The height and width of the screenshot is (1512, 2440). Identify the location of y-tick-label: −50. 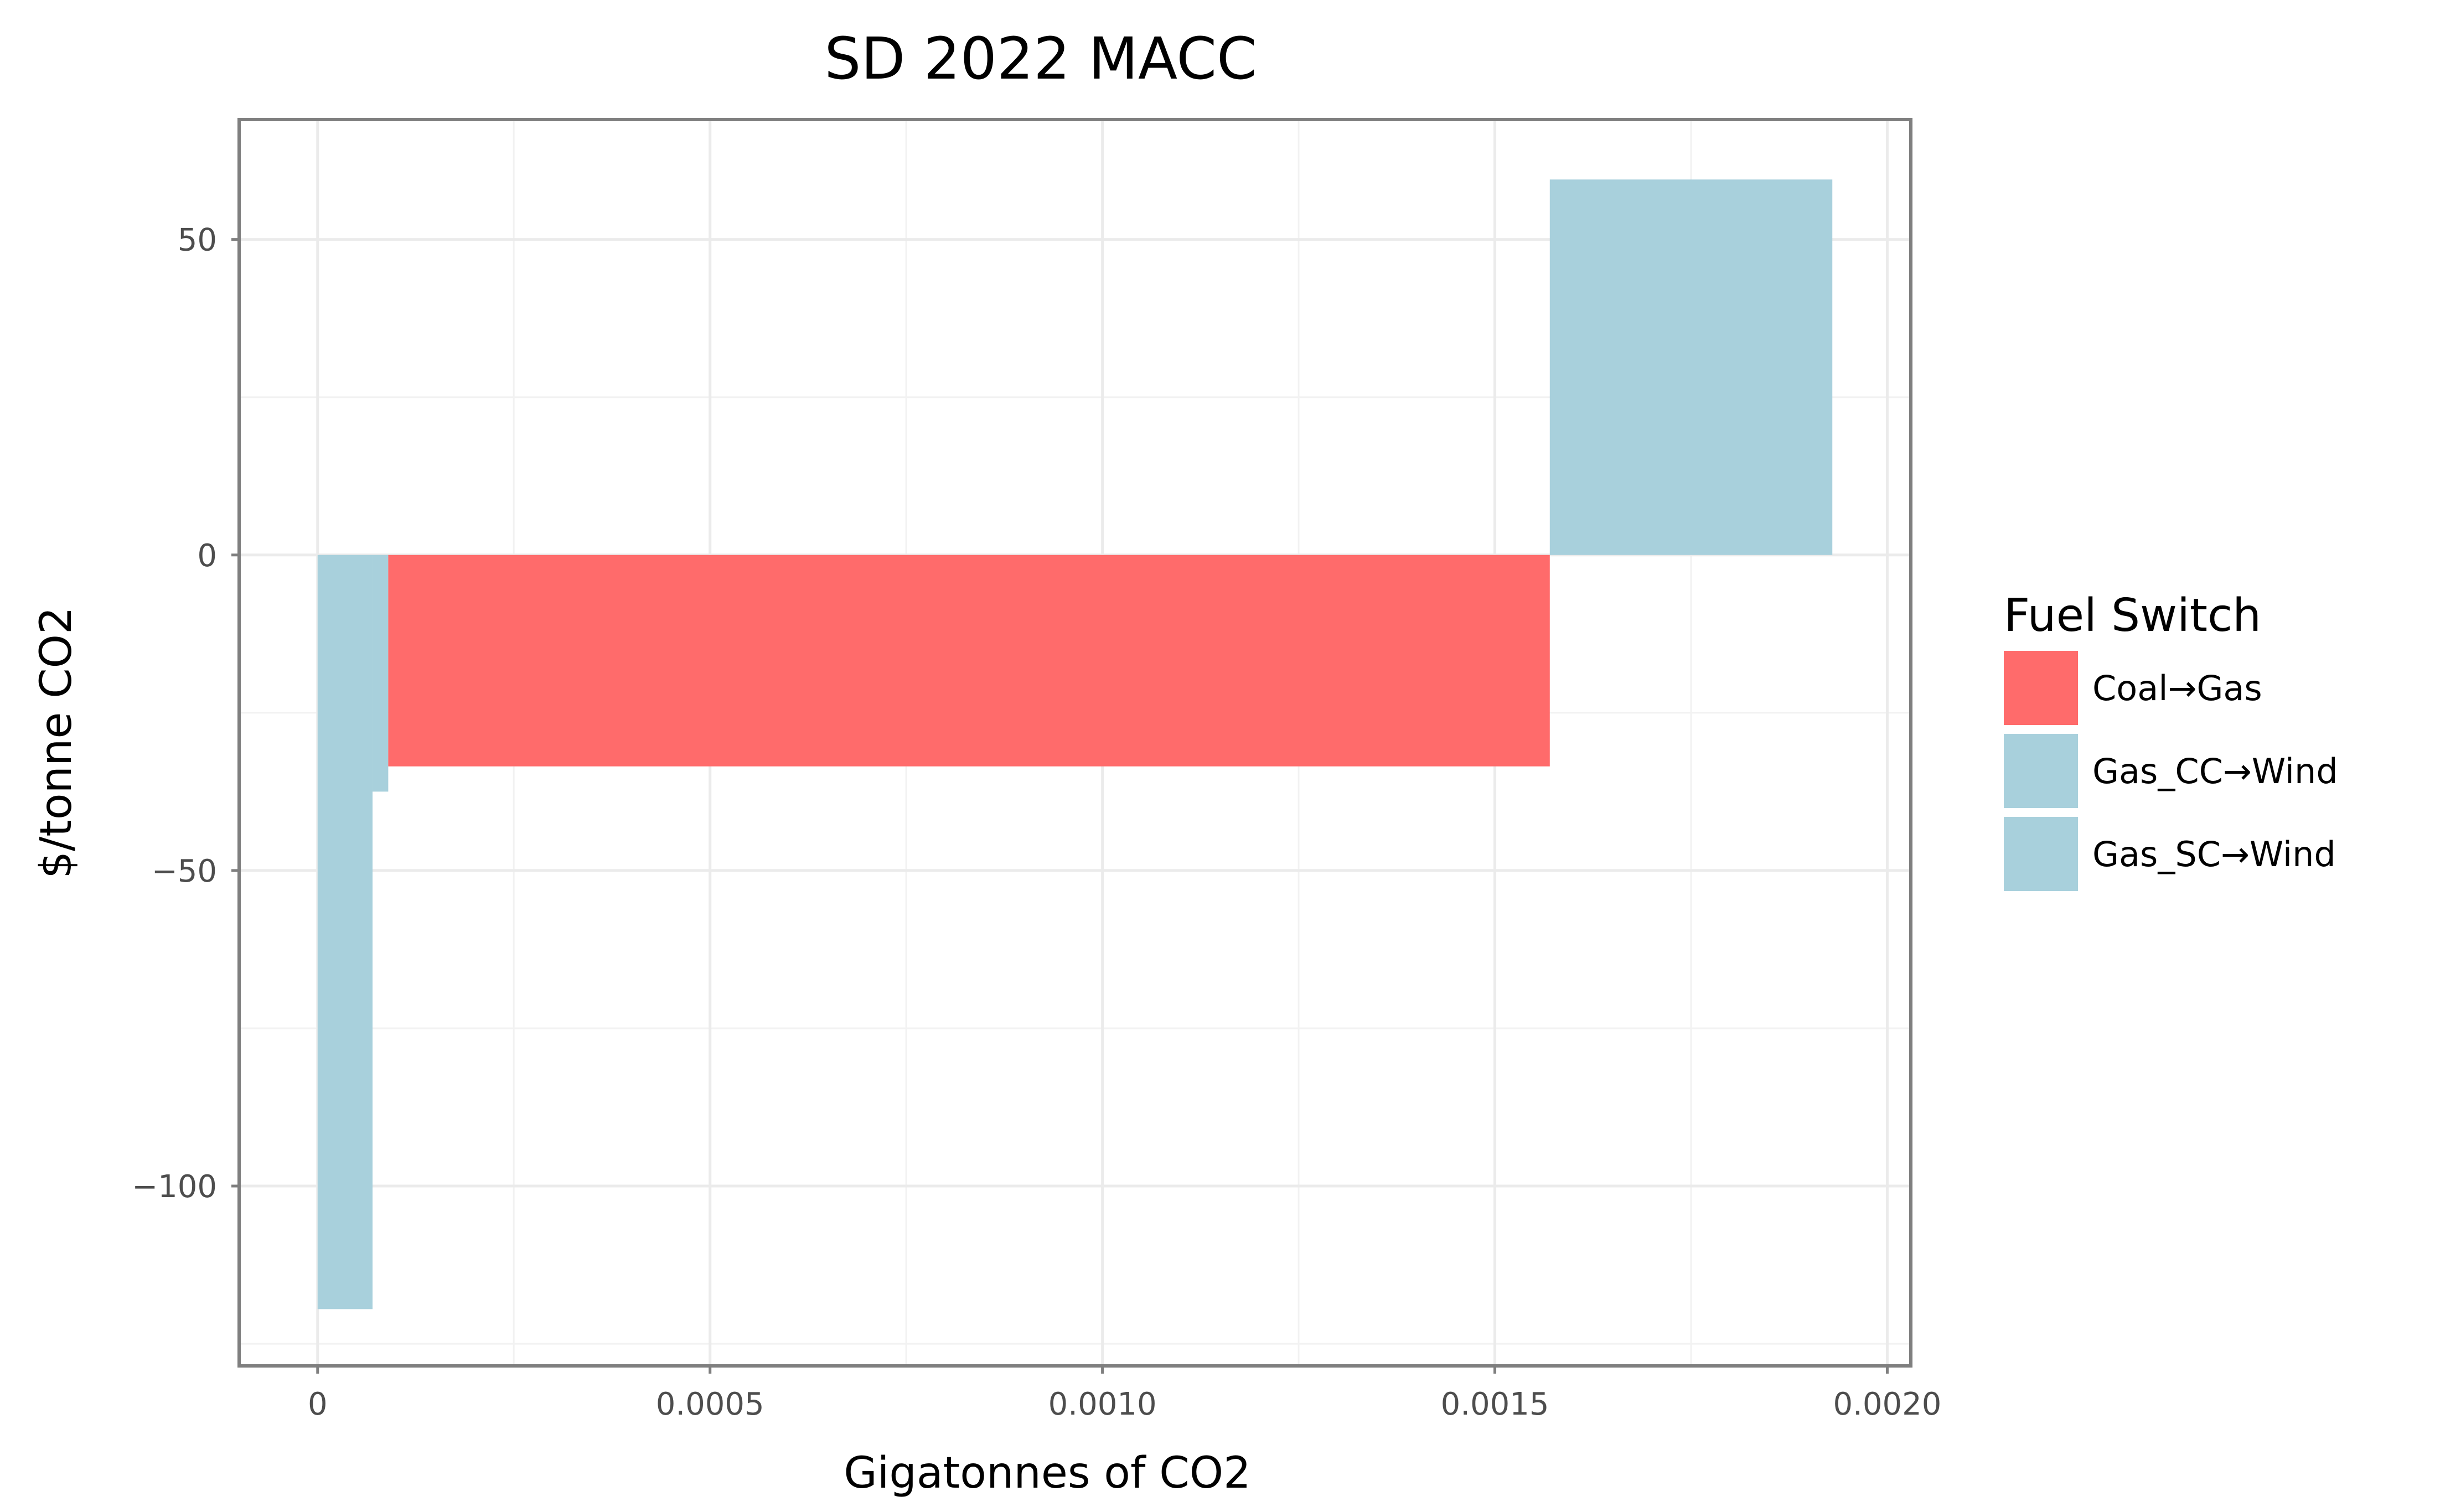
(184, 871).